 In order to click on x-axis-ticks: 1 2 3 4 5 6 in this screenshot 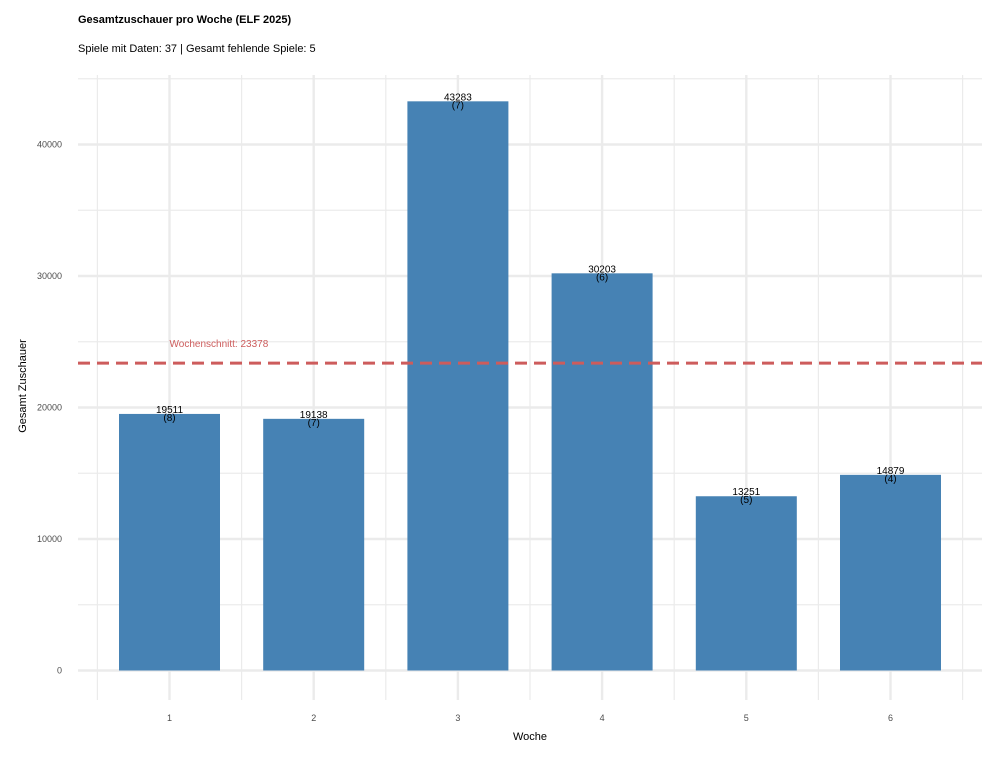, I will do `click(530, 718)`.